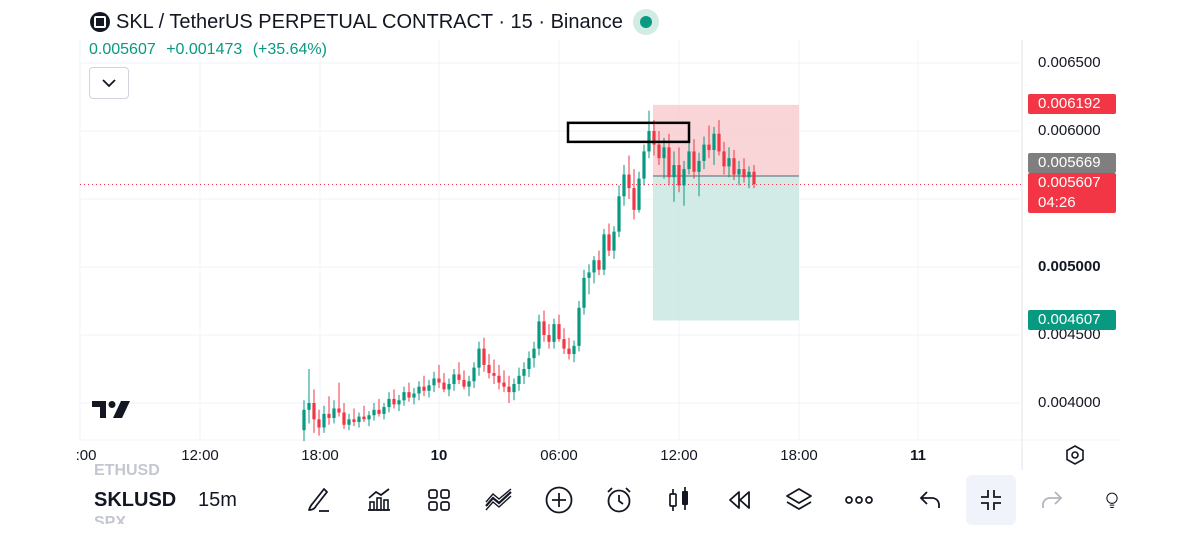 Image resolution: width=1200 pixels, height=552 pixels. I want to click on pen-icon, so click(319, 500).